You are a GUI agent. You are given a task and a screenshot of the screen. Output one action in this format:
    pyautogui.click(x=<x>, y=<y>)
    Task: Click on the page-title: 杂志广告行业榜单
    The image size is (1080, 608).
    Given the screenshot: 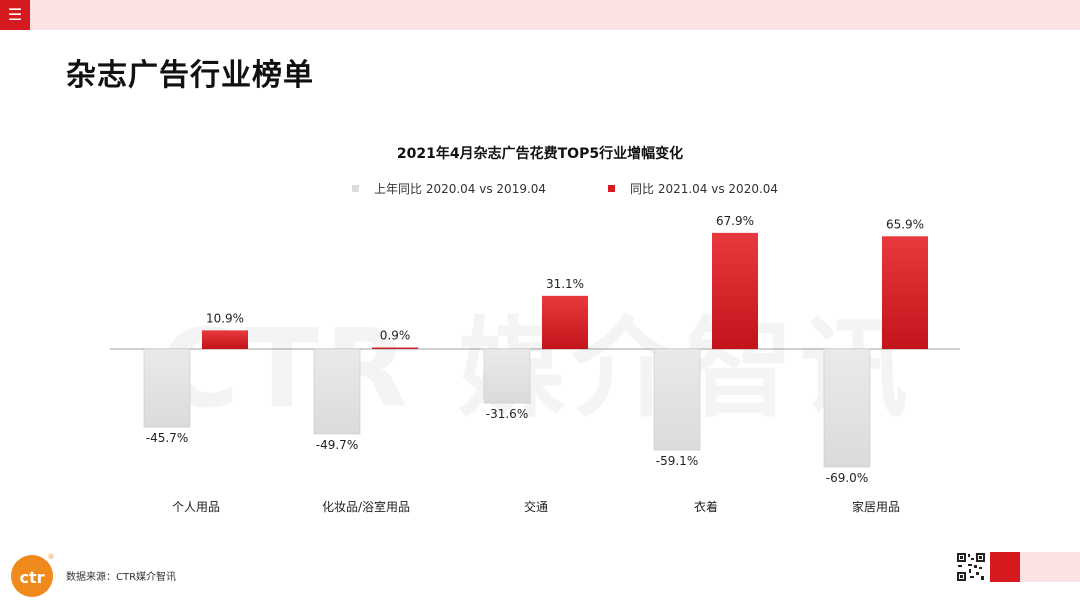 What is the action you would take?
    pyautogui.click(x=190, y=75)
    